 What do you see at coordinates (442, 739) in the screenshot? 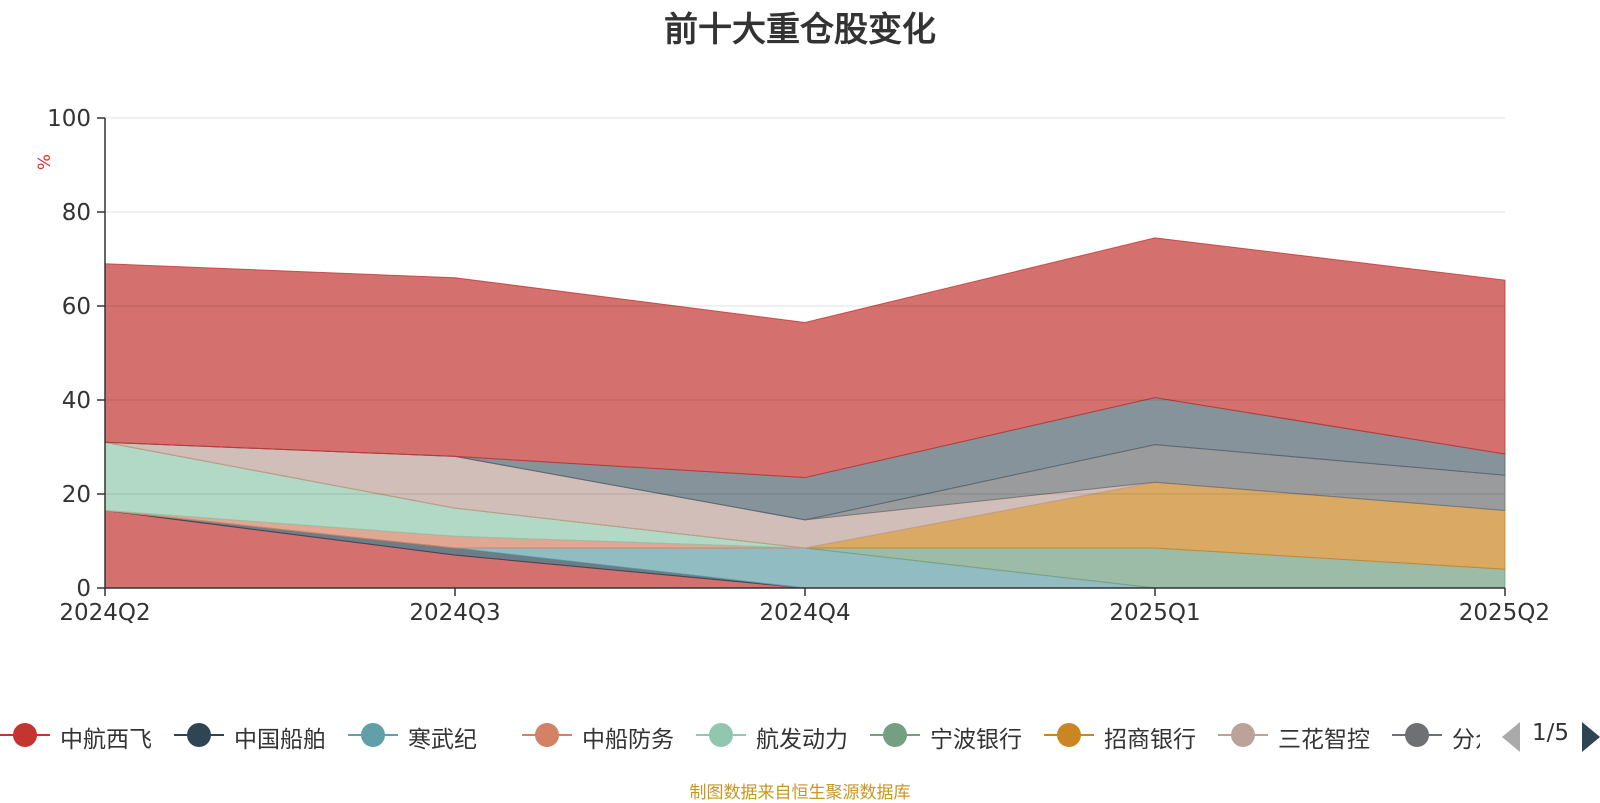
I see `legend-label: 寒武纪` at bounding box center [442, 739].